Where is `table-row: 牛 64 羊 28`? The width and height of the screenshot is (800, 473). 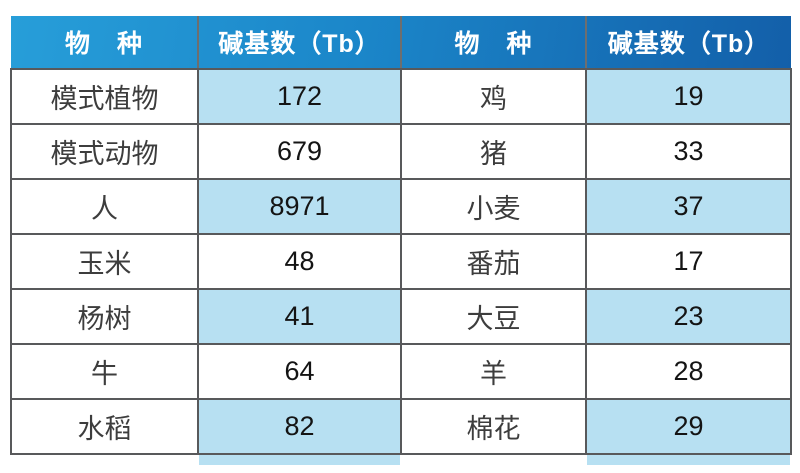 table-row: 牛 64 羊 28 is located at coordinates (401, 371).